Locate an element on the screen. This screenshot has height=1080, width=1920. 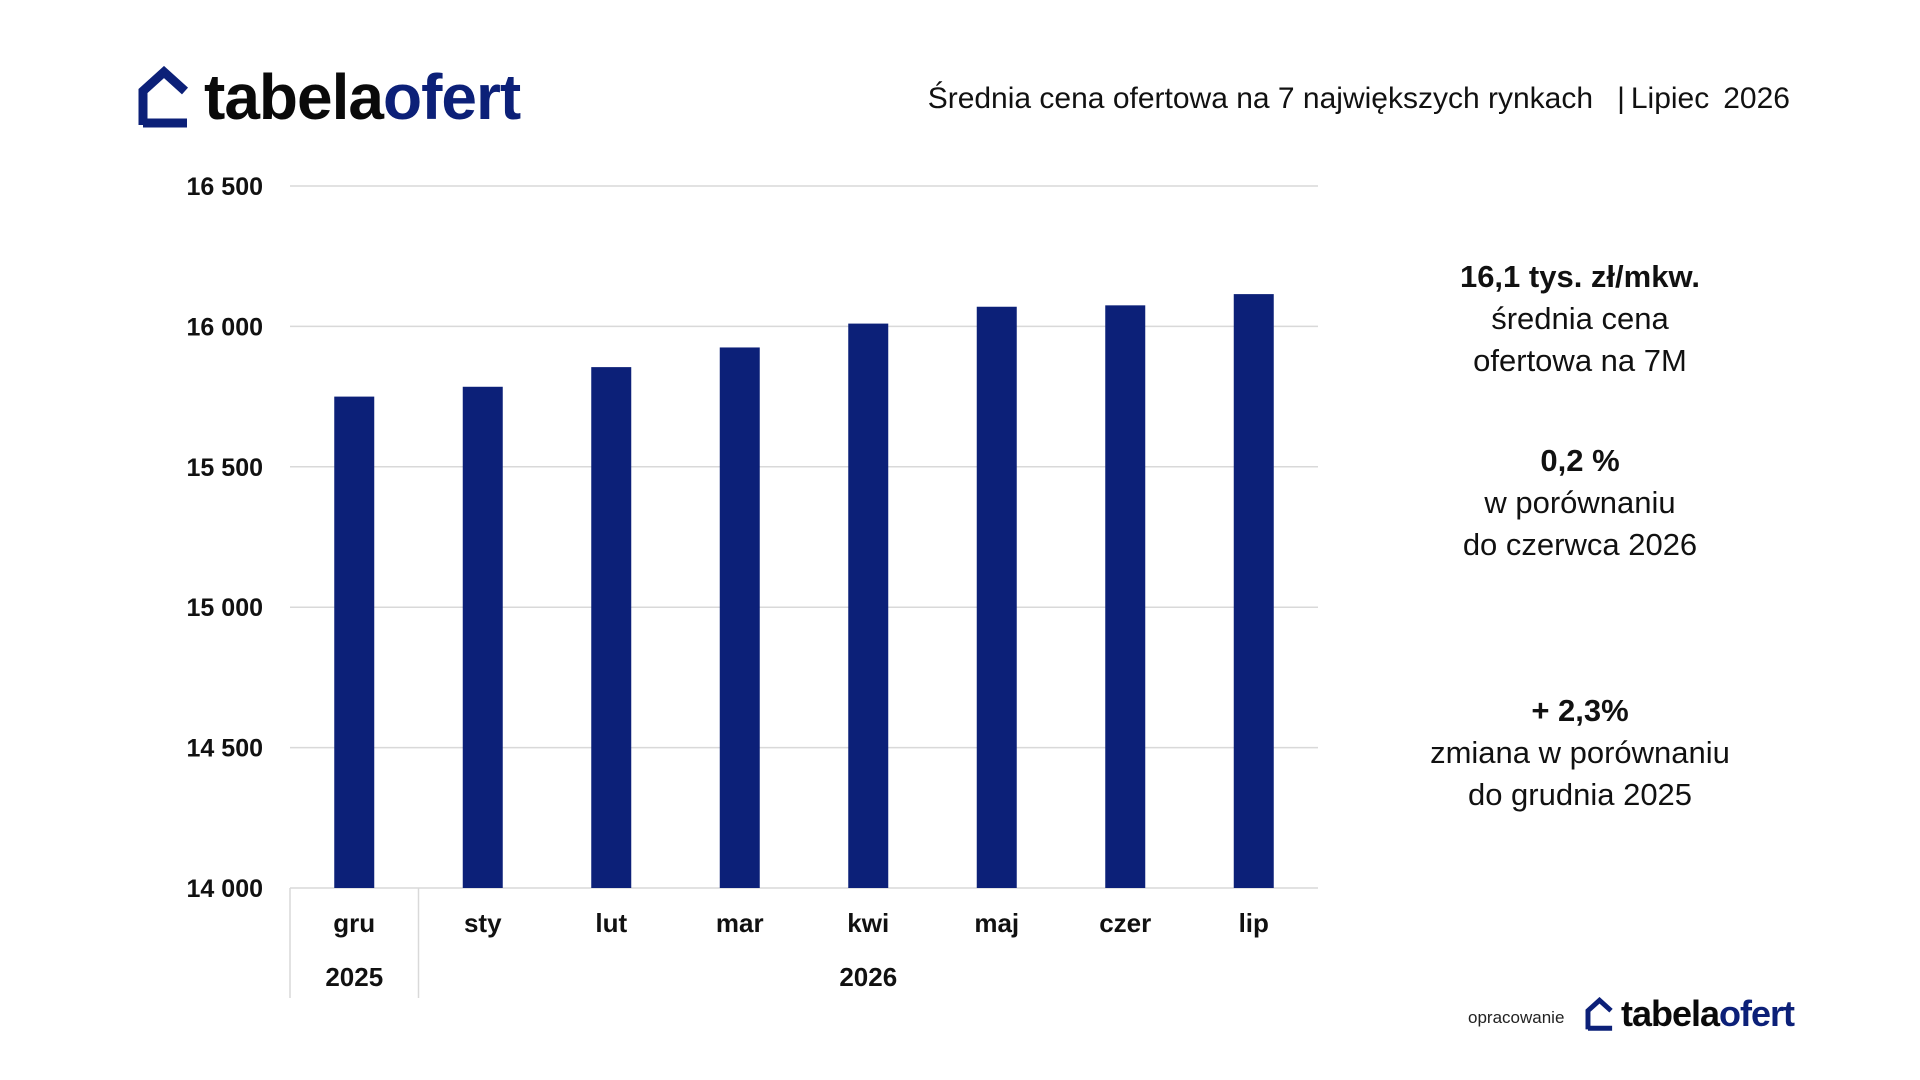
x-tick-label: kwi is located at coordinates (868, 923).